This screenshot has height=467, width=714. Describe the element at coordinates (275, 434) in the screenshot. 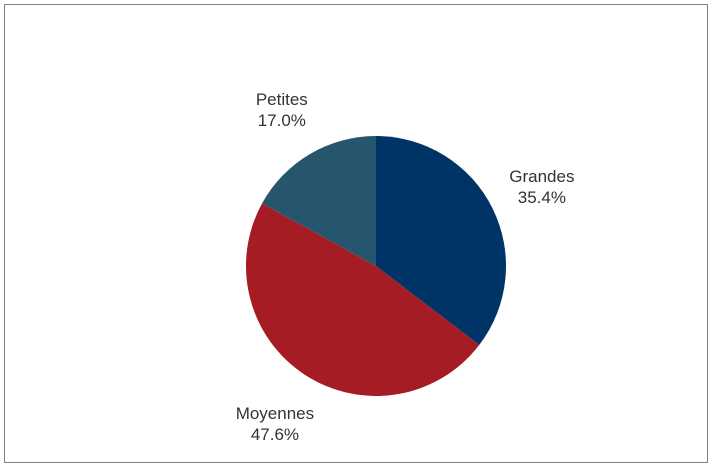

I see `slice-value-moyennes: 47.6%` at that location.